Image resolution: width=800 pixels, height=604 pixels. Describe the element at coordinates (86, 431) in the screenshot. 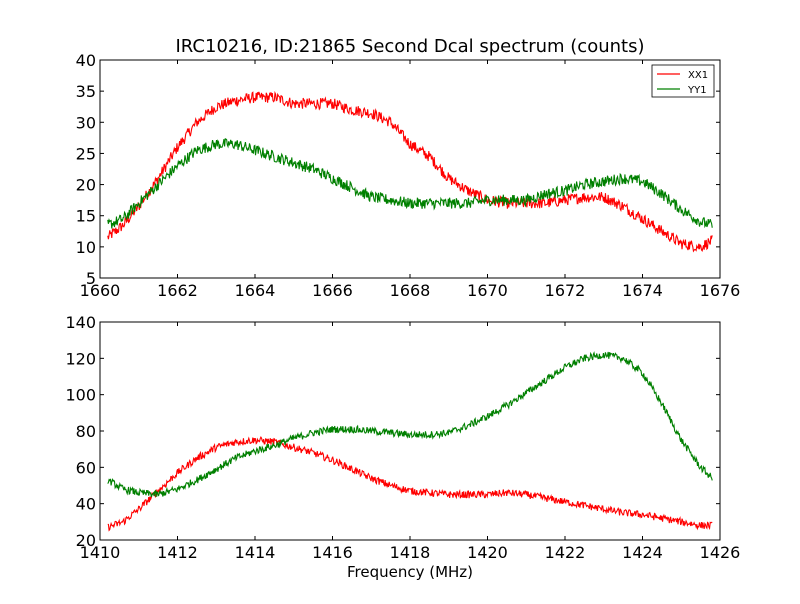

I see `y-tick-label: 80` at that location.